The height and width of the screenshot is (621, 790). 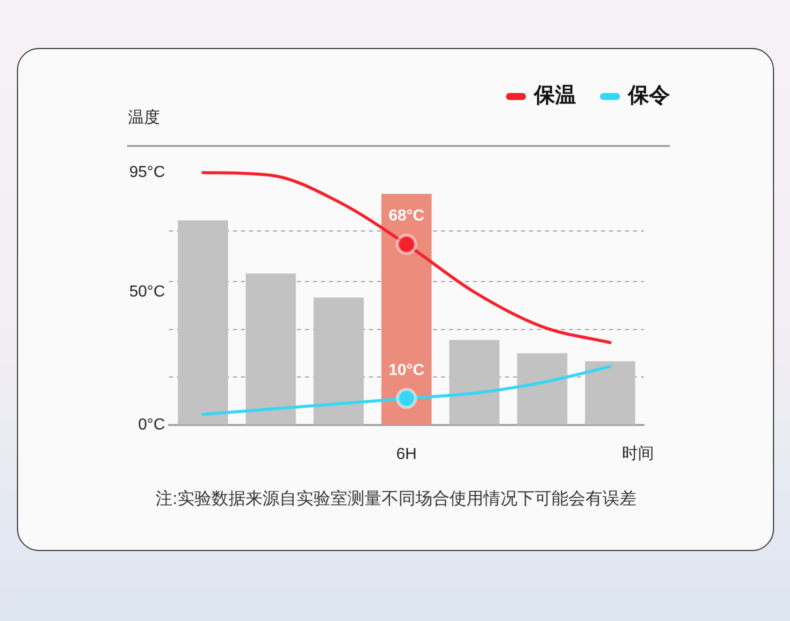 What do you see at coordinates (147, 172) in the screenshot?
I see `y-tick-label: 95°C` at bounding box center [147, 172].